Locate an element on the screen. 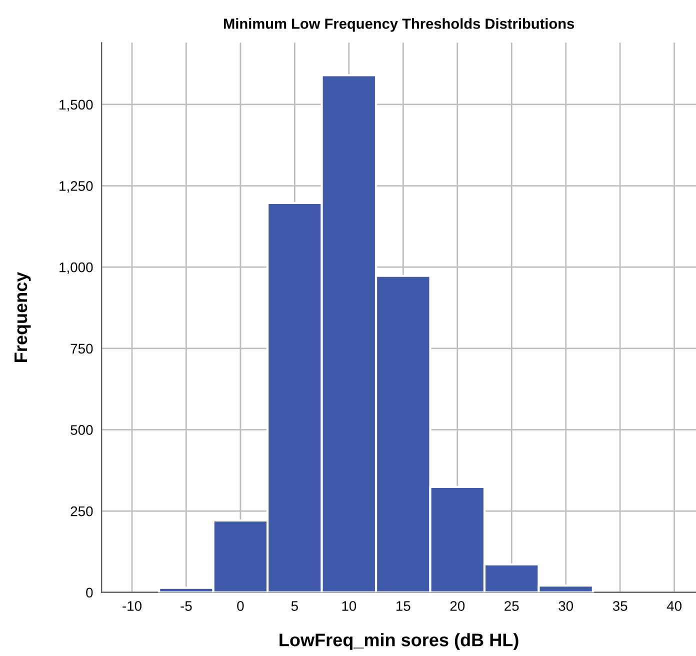 The image size is (696, 656). x-tick-label: 40 is located at coordinates (674, 606).